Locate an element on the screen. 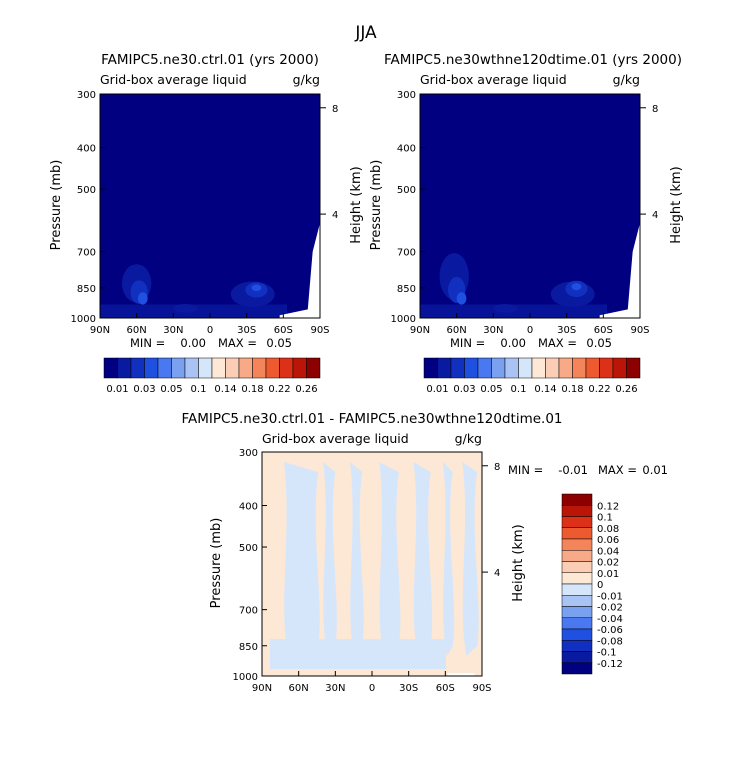 This screenshot has width=733, height=770. panel2-subtitle: Grid-box average liquid is located at coordinates (493, 79).